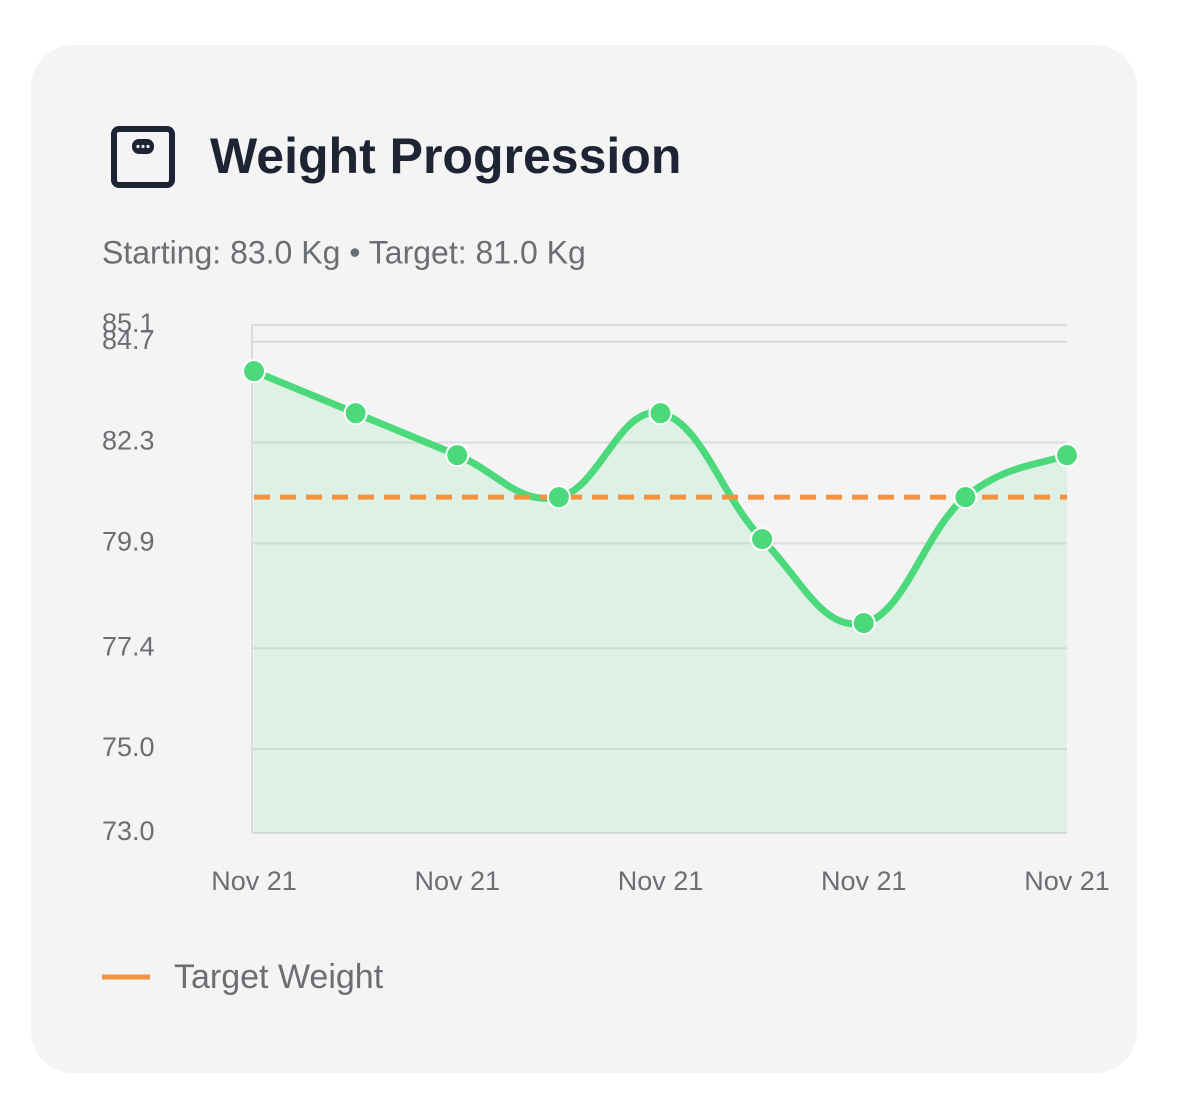  Describe the element at coordinates (344, 252) in the screenshot. I see `subtitle: Starting: 83.0 Kg • Target: 81.0 Kg` at that location.